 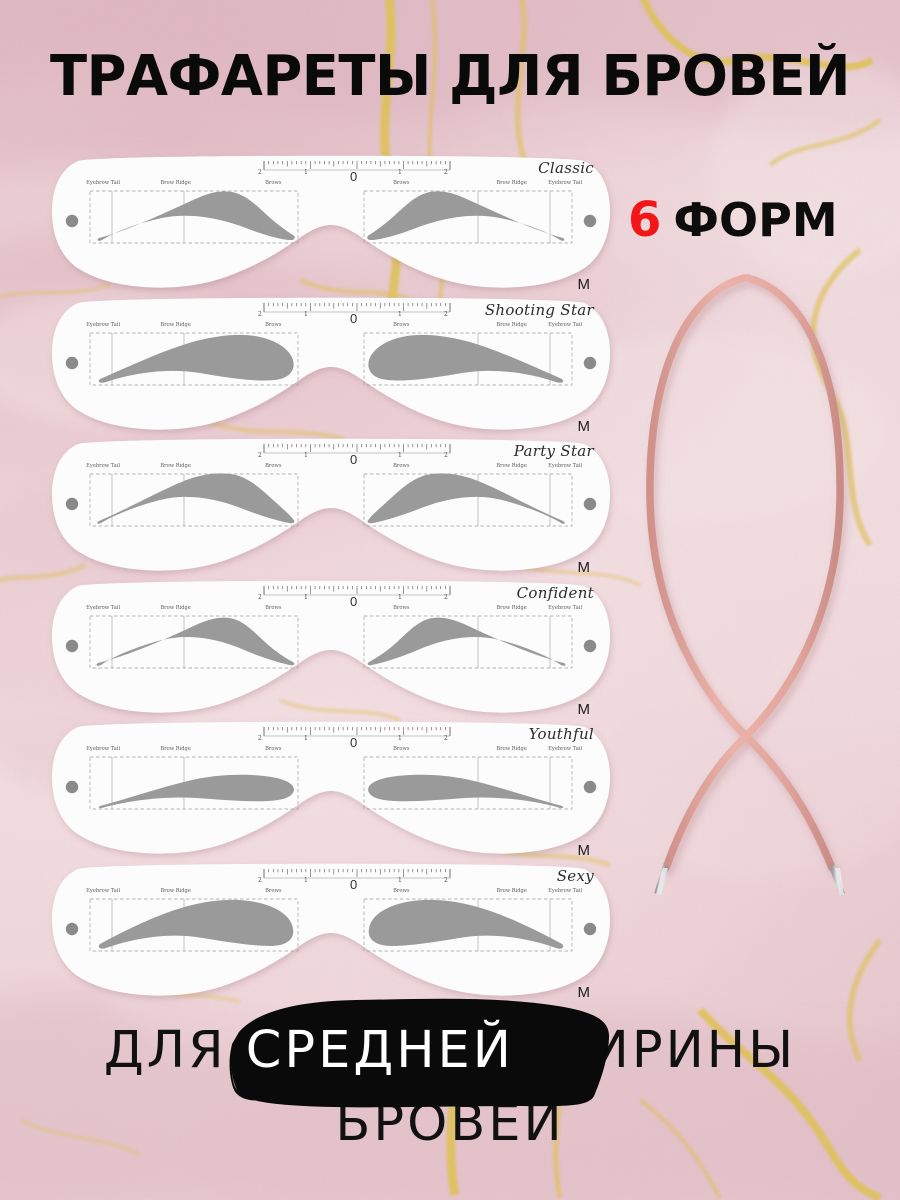 What do you see at coordinates (379, 1050) in the screenshot?
I see `footer-highlight-text: СРЕДНЕЙ` at bounding box center [379, 1050].